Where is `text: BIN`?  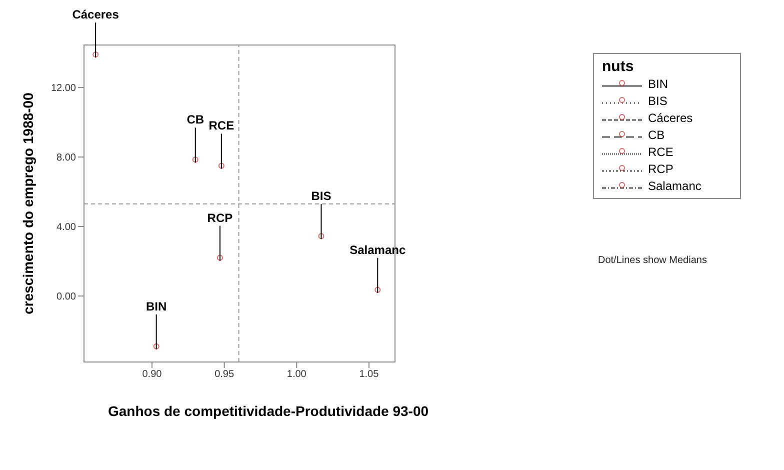 text: BIN is located at coordinates (156, 306).